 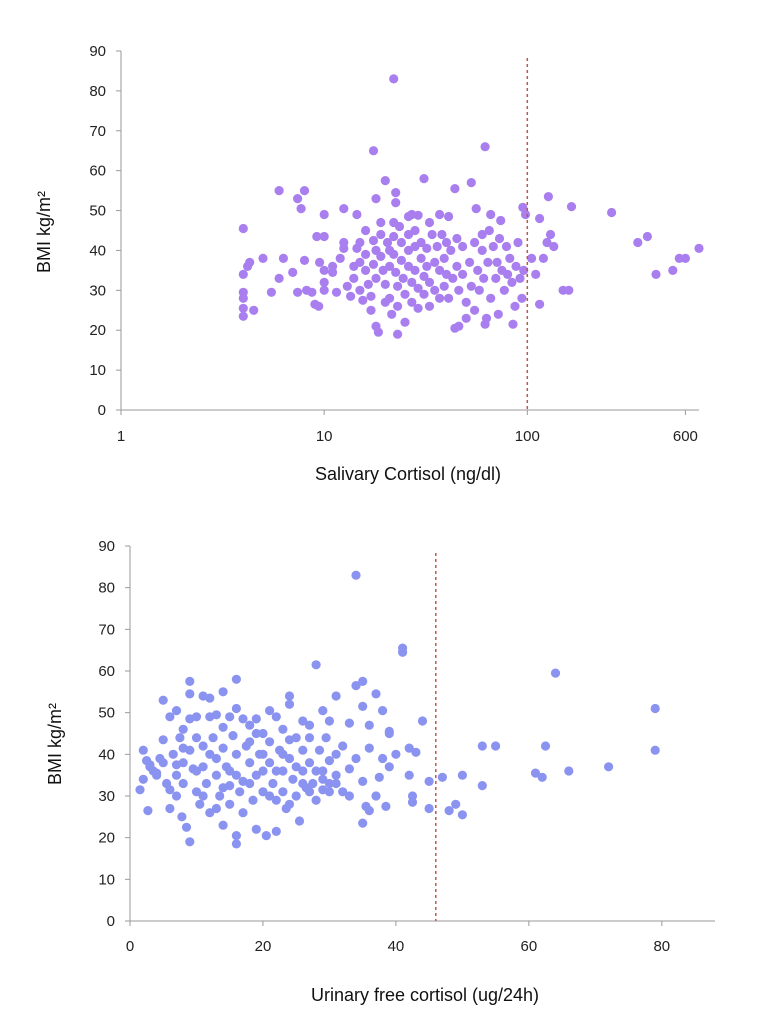 I want to click on x-tick-label: 80, so click(x=661, y=946).